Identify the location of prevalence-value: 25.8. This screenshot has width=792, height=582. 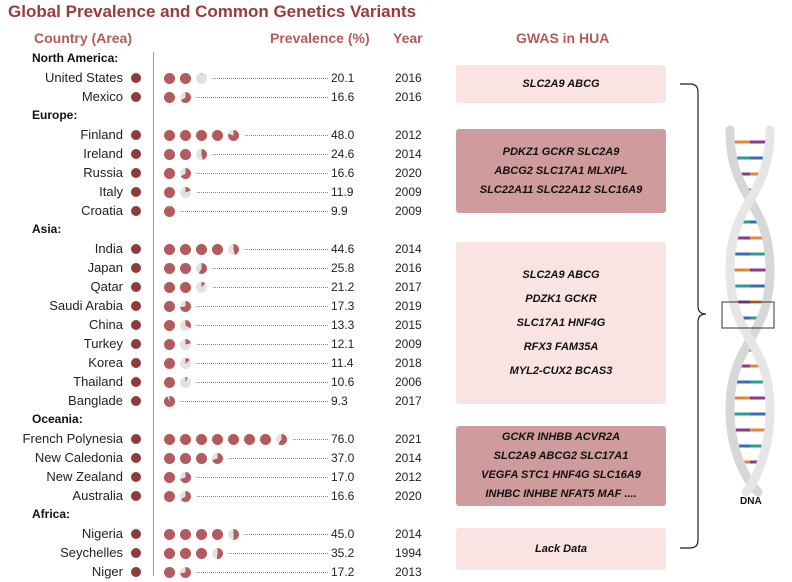
(343, 268).